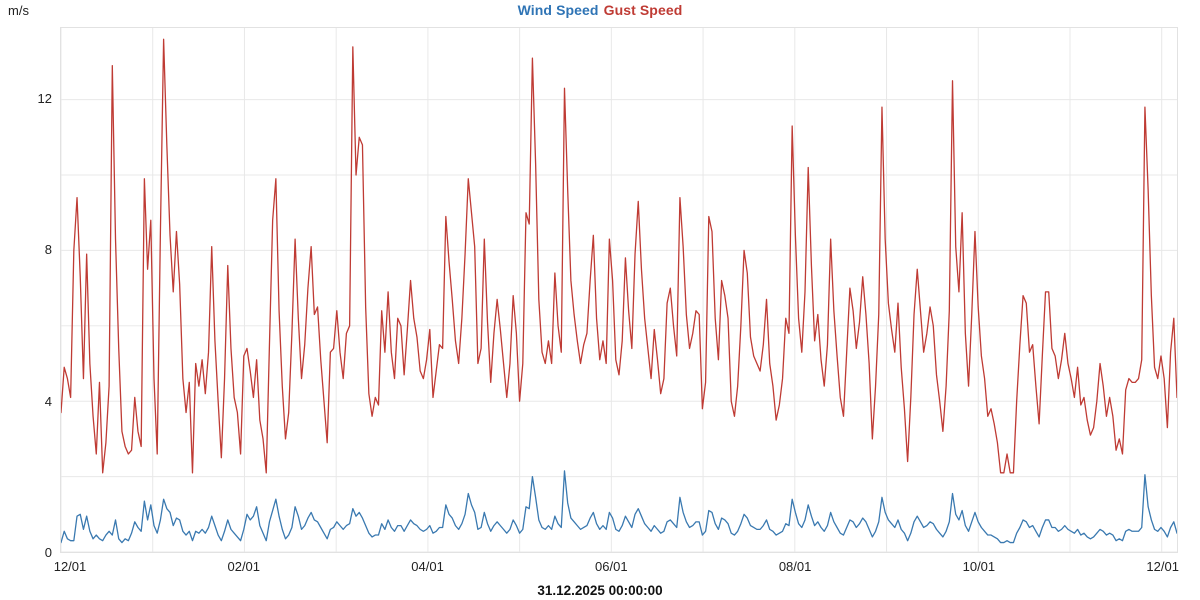 This screenshot has height=600, width=1200. Describe the element at coordinates (795, 566) in the screenshot. I see `x-tick-label: 08/01` at that location.